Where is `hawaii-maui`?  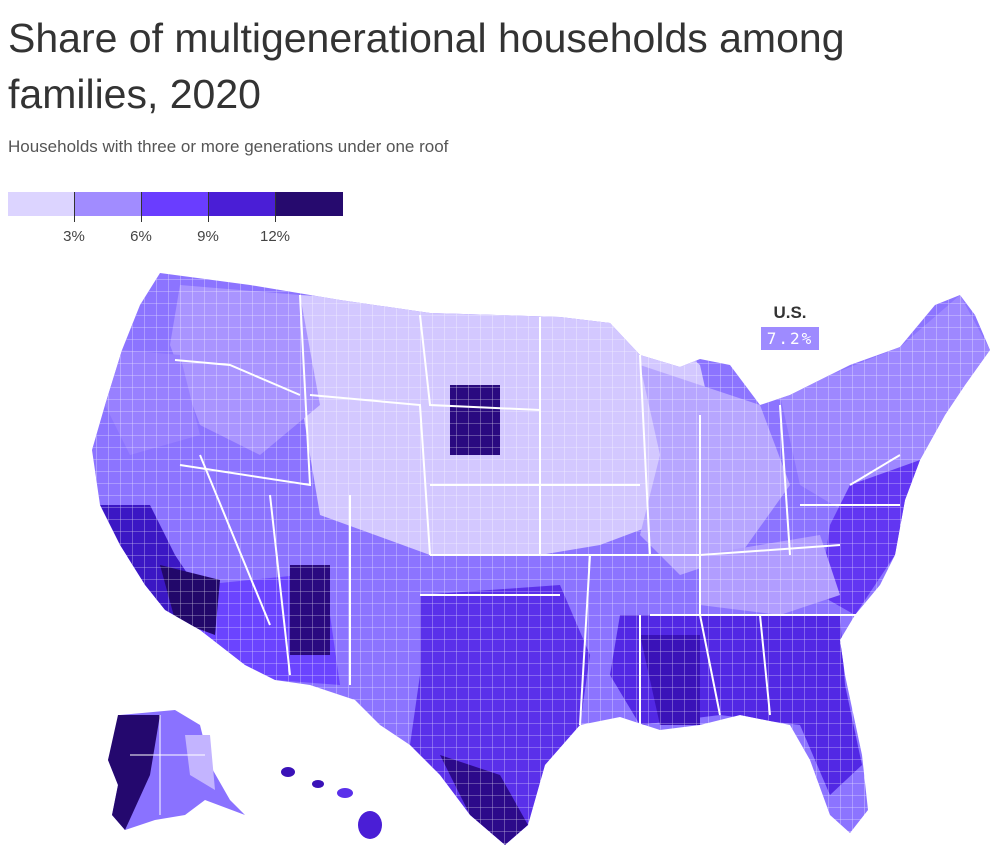 hawaii-maui is located at coordinates (345, 793).